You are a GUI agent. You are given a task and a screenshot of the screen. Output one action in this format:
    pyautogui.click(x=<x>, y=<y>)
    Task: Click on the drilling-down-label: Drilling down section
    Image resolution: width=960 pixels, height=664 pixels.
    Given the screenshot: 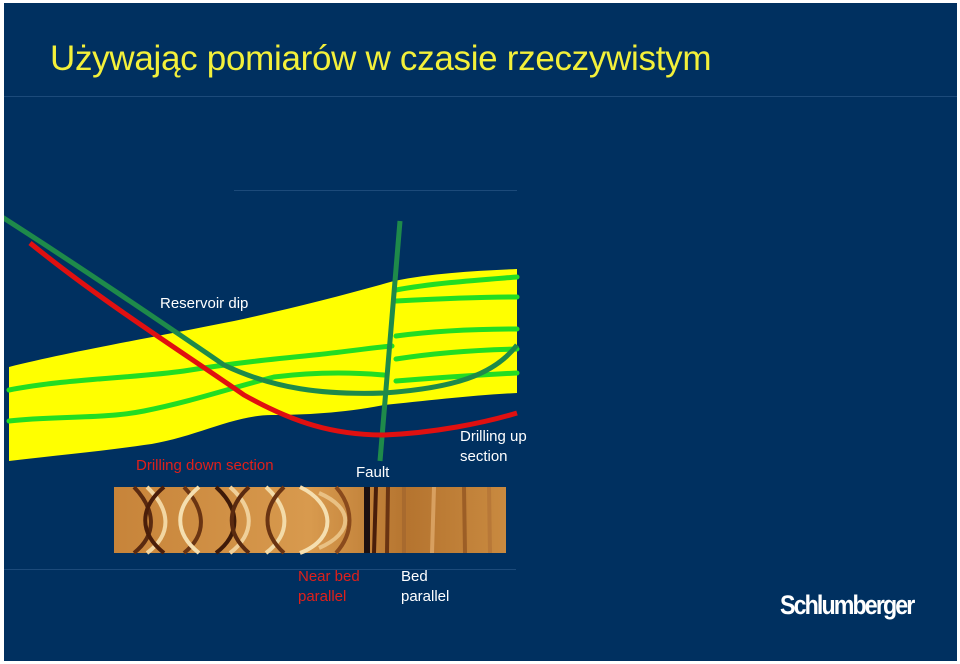 What is the action you would take?
    pyautogui.click(x=205, y=465)
    